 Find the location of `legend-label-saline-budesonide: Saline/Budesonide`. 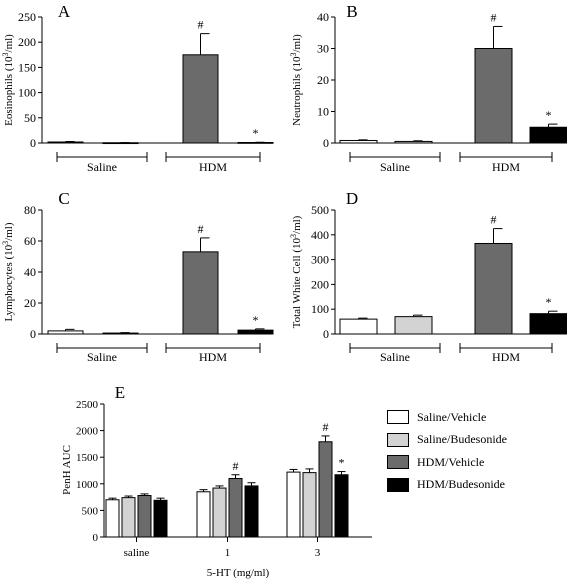

legend-label-saline-budesonide: Saline/Budesonide is located at coordinates (462, 439).